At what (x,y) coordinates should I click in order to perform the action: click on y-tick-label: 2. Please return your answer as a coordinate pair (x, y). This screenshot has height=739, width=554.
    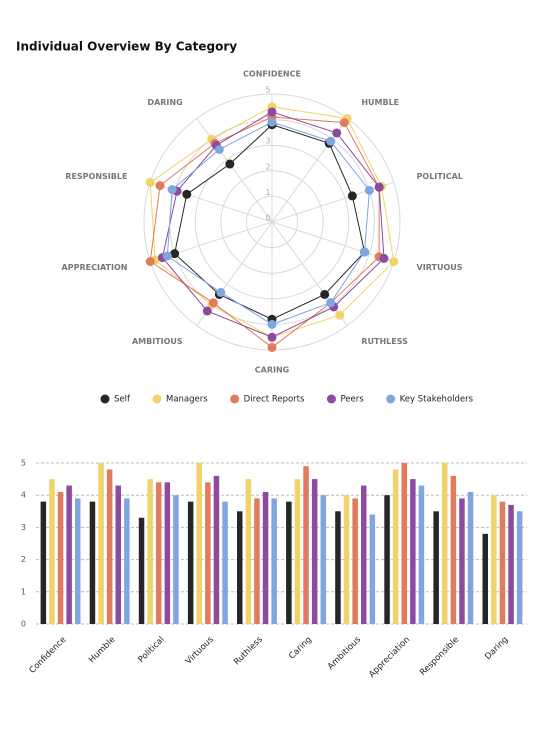
    Looking at the image, I should click on (23, 559).